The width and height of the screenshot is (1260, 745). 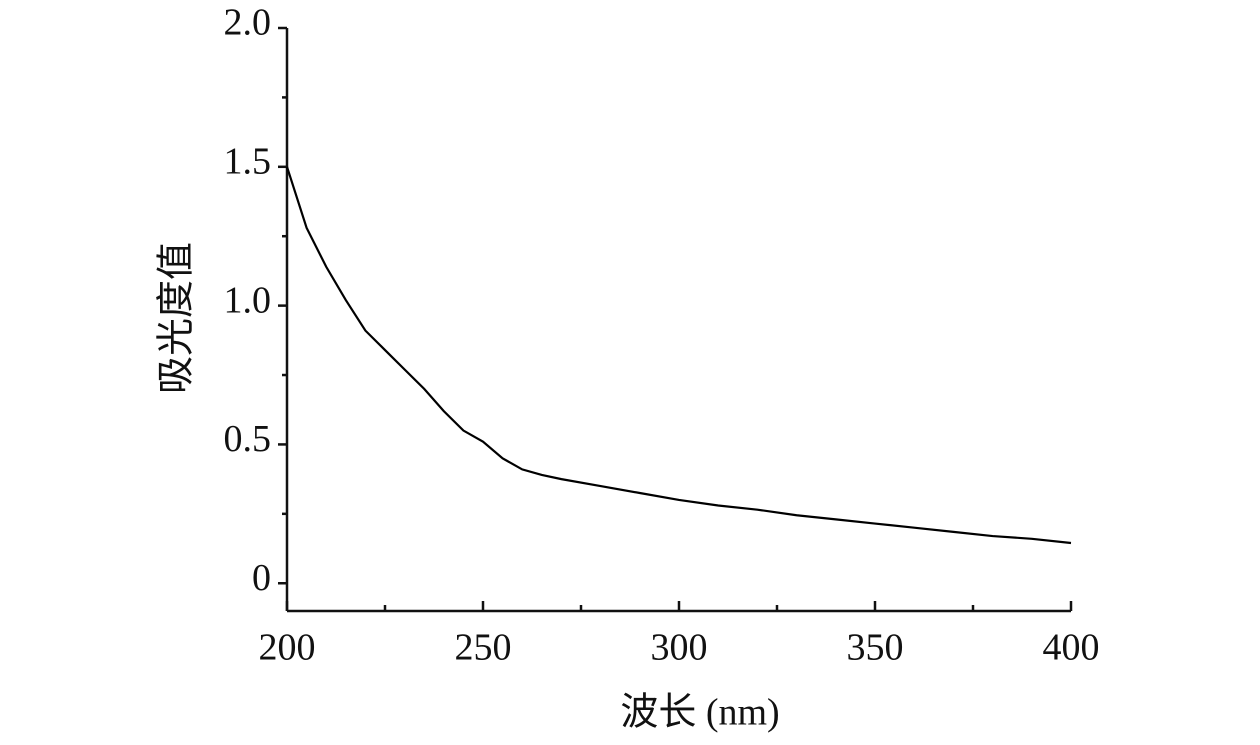 I want to click on x-axis-label: 波长 (nm), so click(x=699, y=713).